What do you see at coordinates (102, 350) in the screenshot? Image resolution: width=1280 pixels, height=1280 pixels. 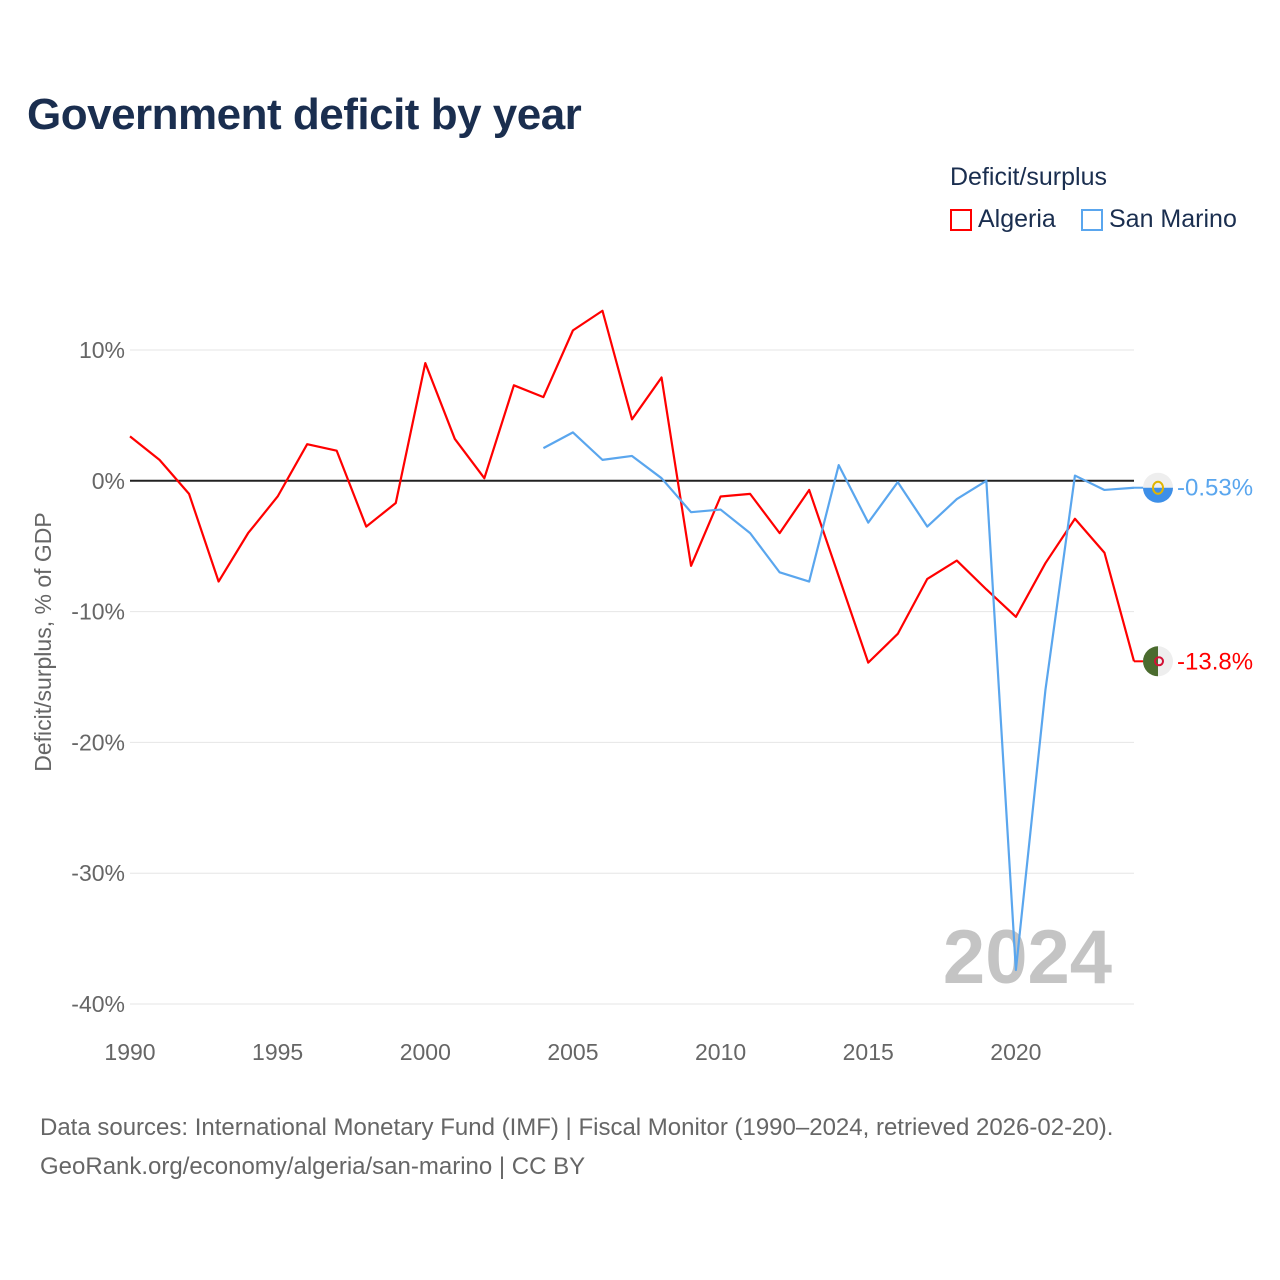 I see `y-tick-label: 10%` at bounding box center [102, 350].